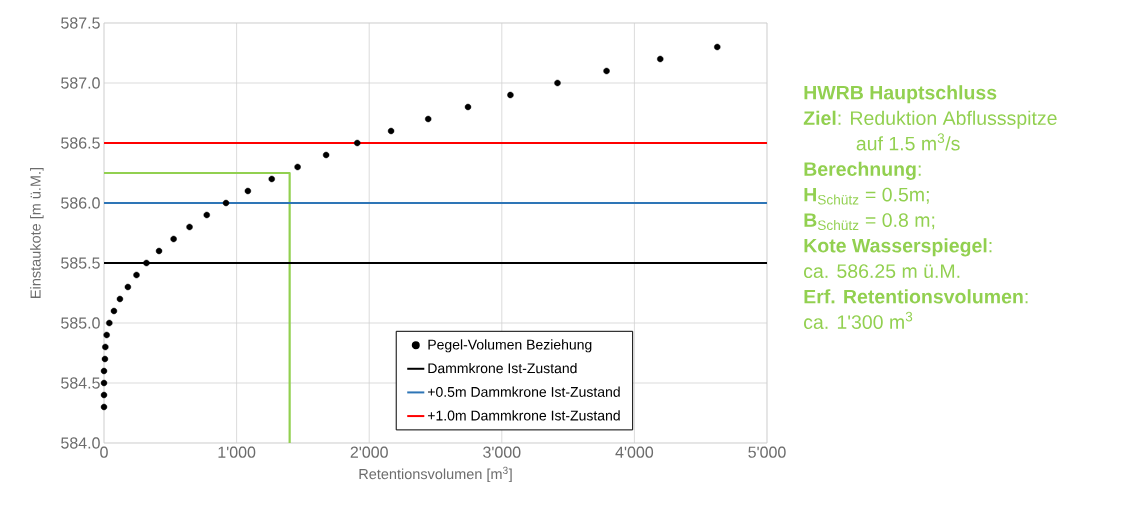  Describe the element at coordinates (104, 452) in the screenshot. I see `x-tick-label: 0` at that location.